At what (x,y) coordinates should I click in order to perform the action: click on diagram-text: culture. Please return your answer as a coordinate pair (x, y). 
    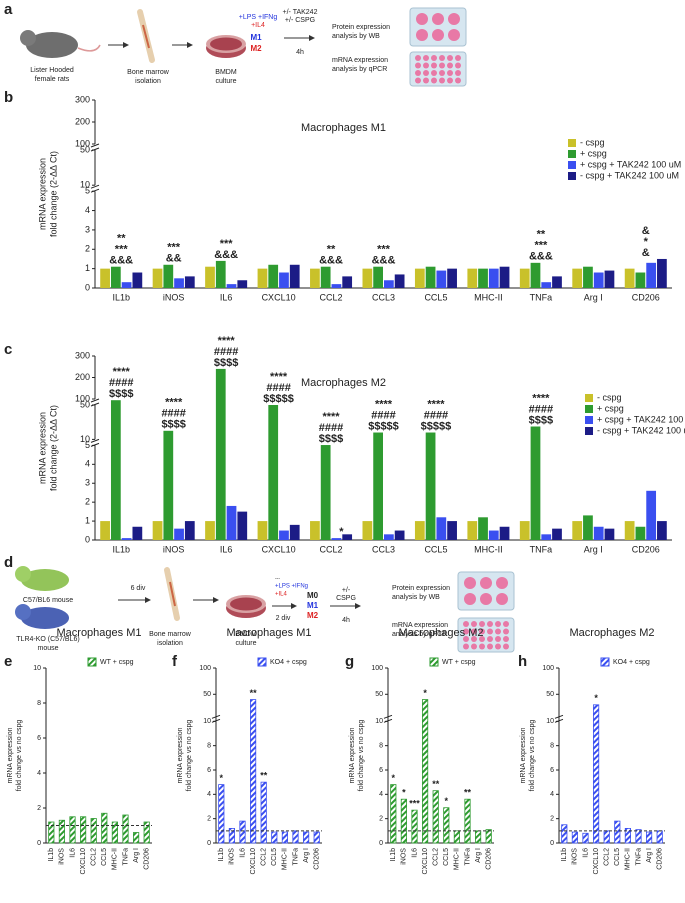
    Looking at the image, I should click on (245, 643).